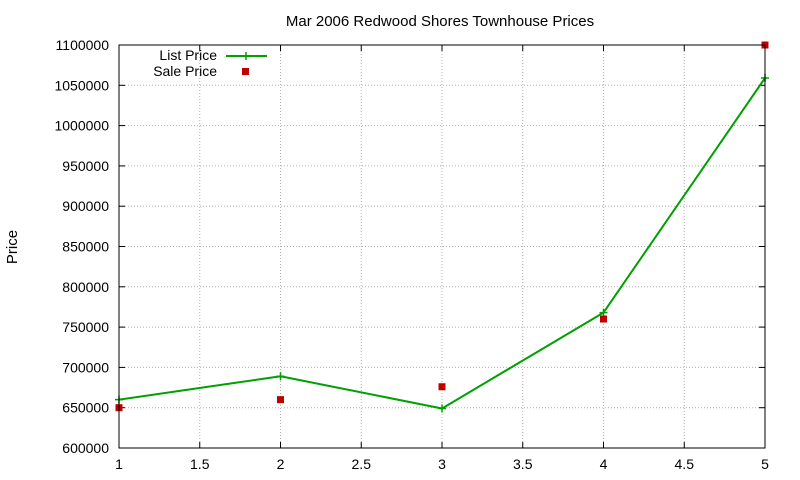 The image size is (800, 480). What do you see at coordinates (81, 85) in the screenshot?
I see `y-tick-label: 1050000` at bounding box center [81, 85].